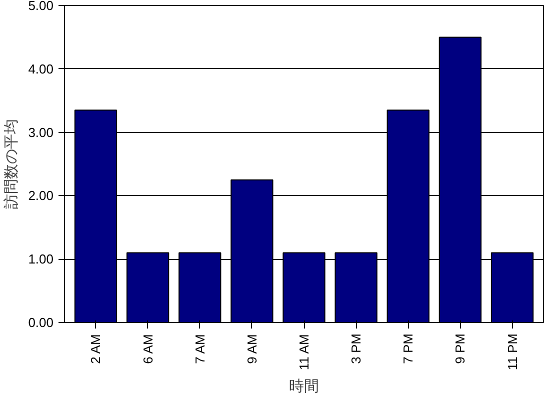 Image resolution: width=548 pixels, height=398 pixels. What do you see at coordinates (512, 352) in the screenshot?
I see `x-tick-label: 11 PM` at bounding box center [512, 352].